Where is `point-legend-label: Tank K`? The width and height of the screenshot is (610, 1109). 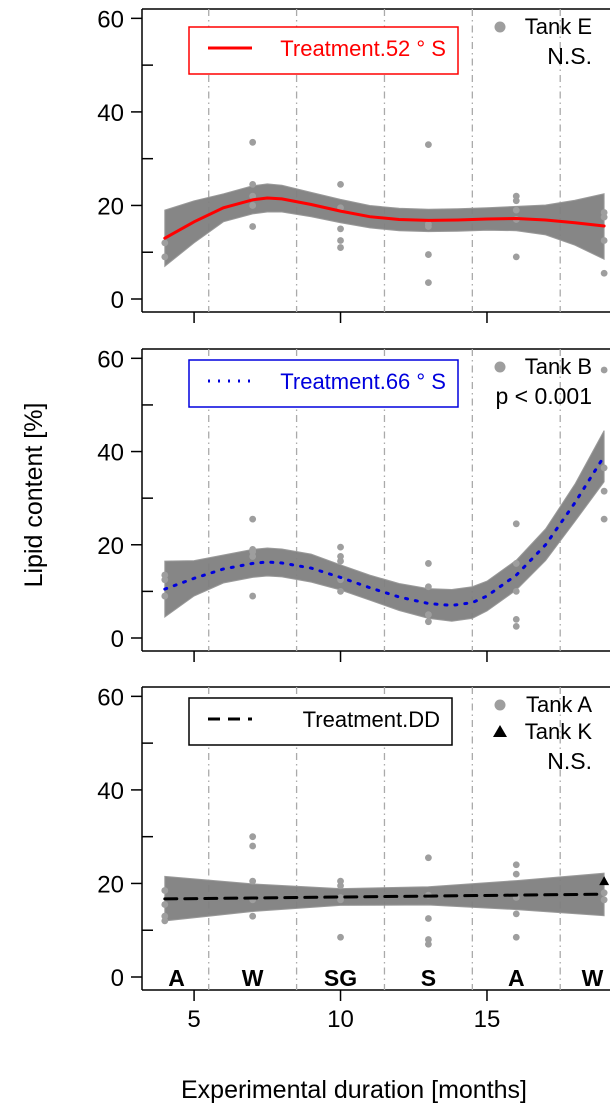
point-legend-label: Tank K is located at coordinates (559, 731).